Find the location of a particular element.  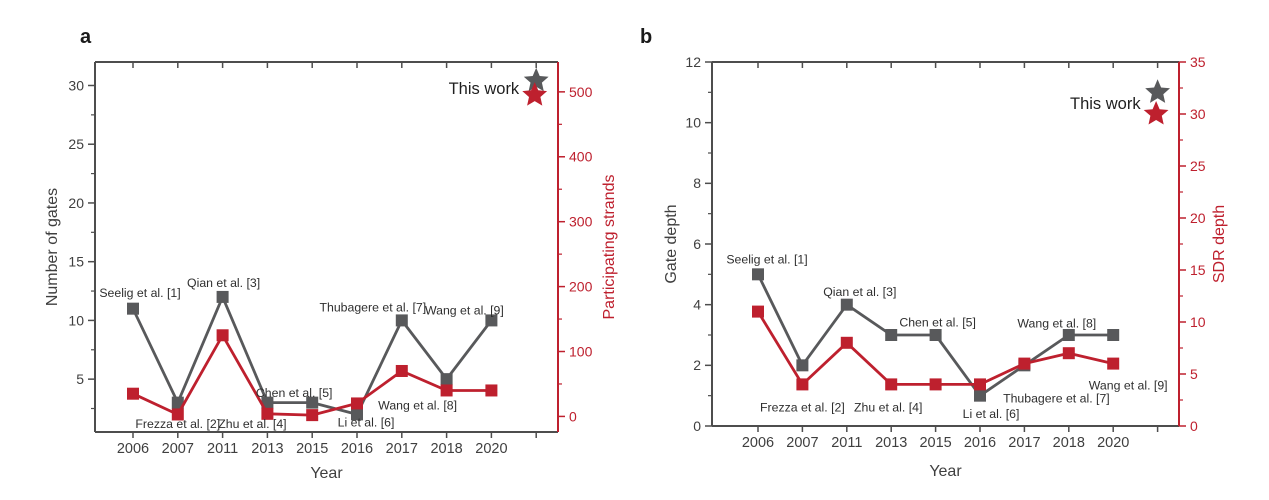

x-tick-label: 2020 is located at coordinates (1113, 443).